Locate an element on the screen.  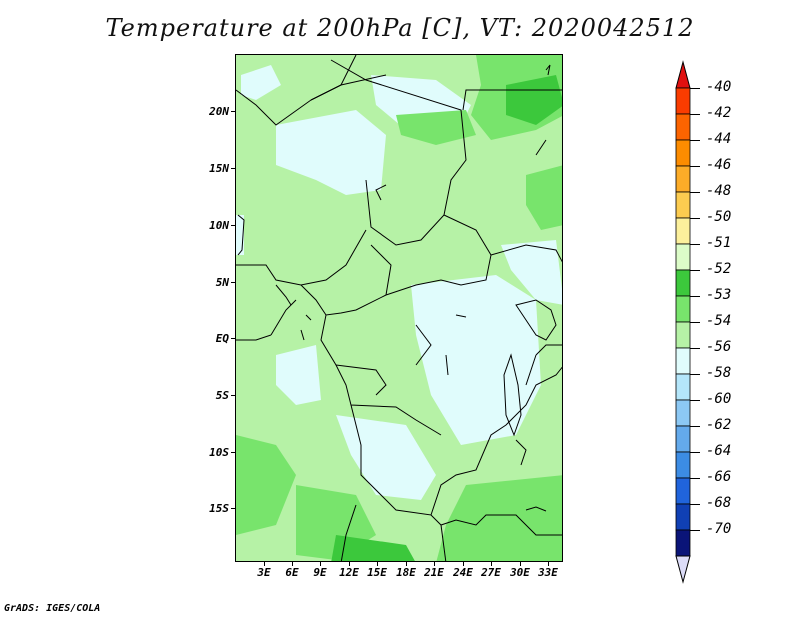
contour-region-minus54-south is located at coordinates (386, 457).